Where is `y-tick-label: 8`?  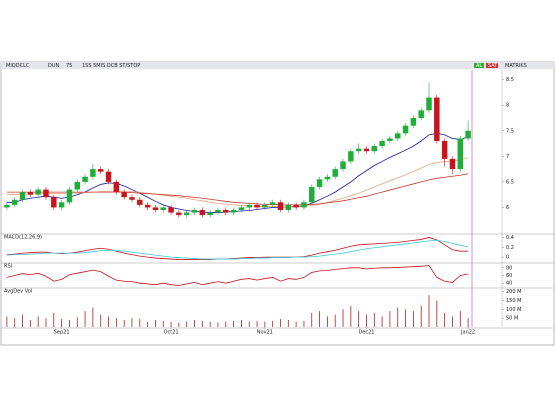
y-tick-label: 8 is located at coordinates (507, 106).